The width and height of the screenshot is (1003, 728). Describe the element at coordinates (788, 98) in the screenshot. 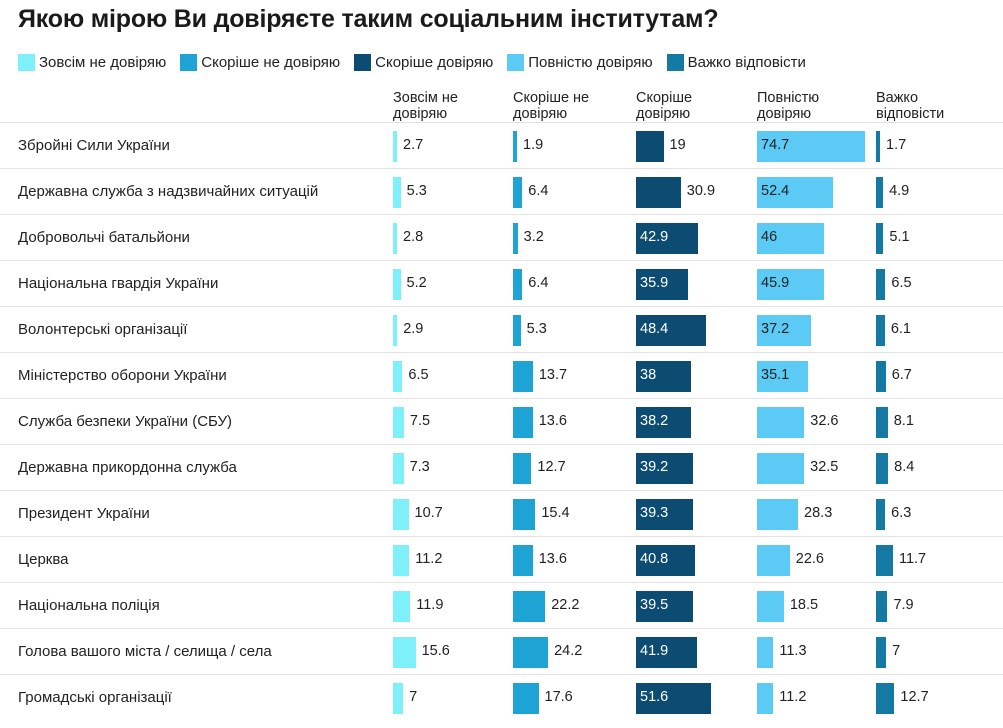

I see `column-header-line: Повністю` at that location.